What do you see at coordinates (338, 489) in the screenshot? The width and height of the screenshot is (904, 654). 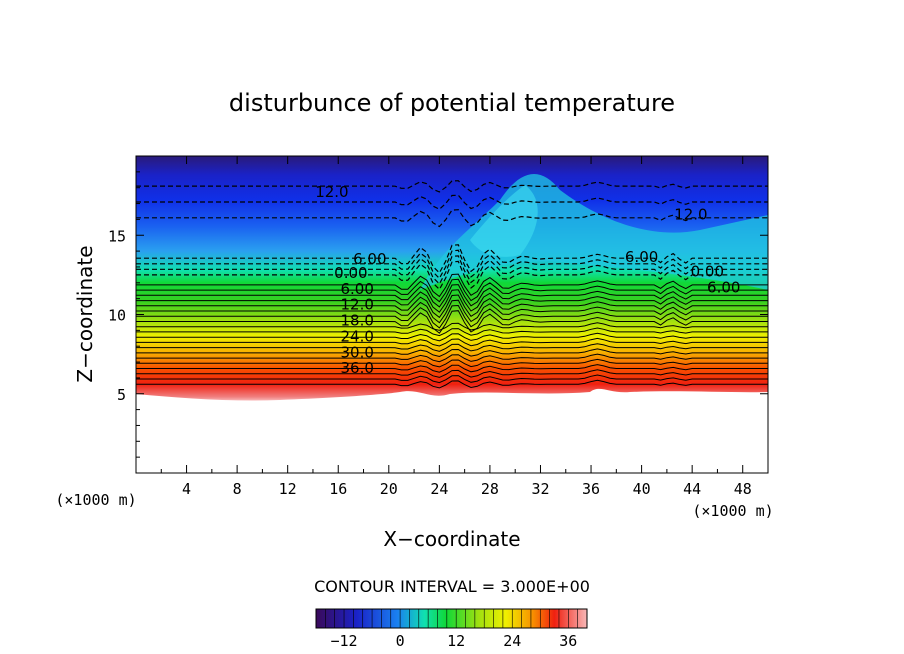 I see `x-tick-label: 16` at bounding box center [338, 489].